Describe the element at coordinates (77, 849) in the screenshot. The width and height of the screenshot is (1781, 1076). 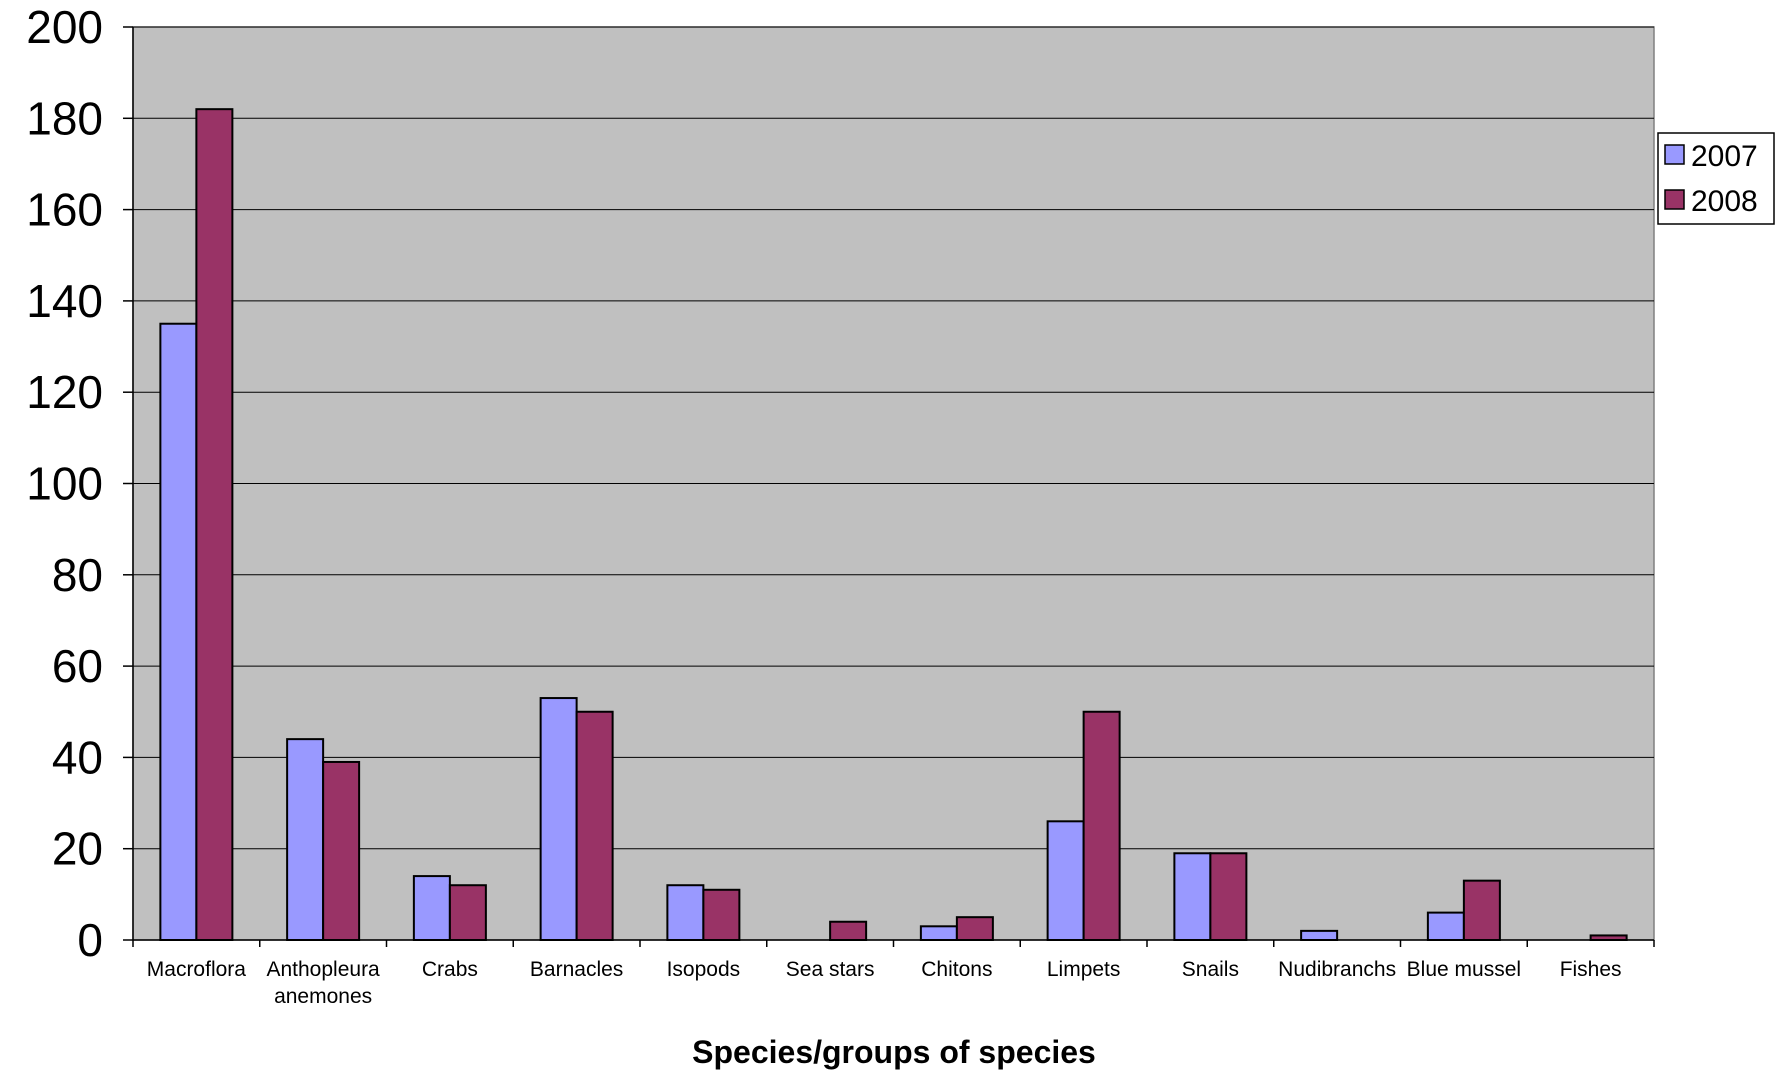
I see `y-tick-label: 20` at that location.